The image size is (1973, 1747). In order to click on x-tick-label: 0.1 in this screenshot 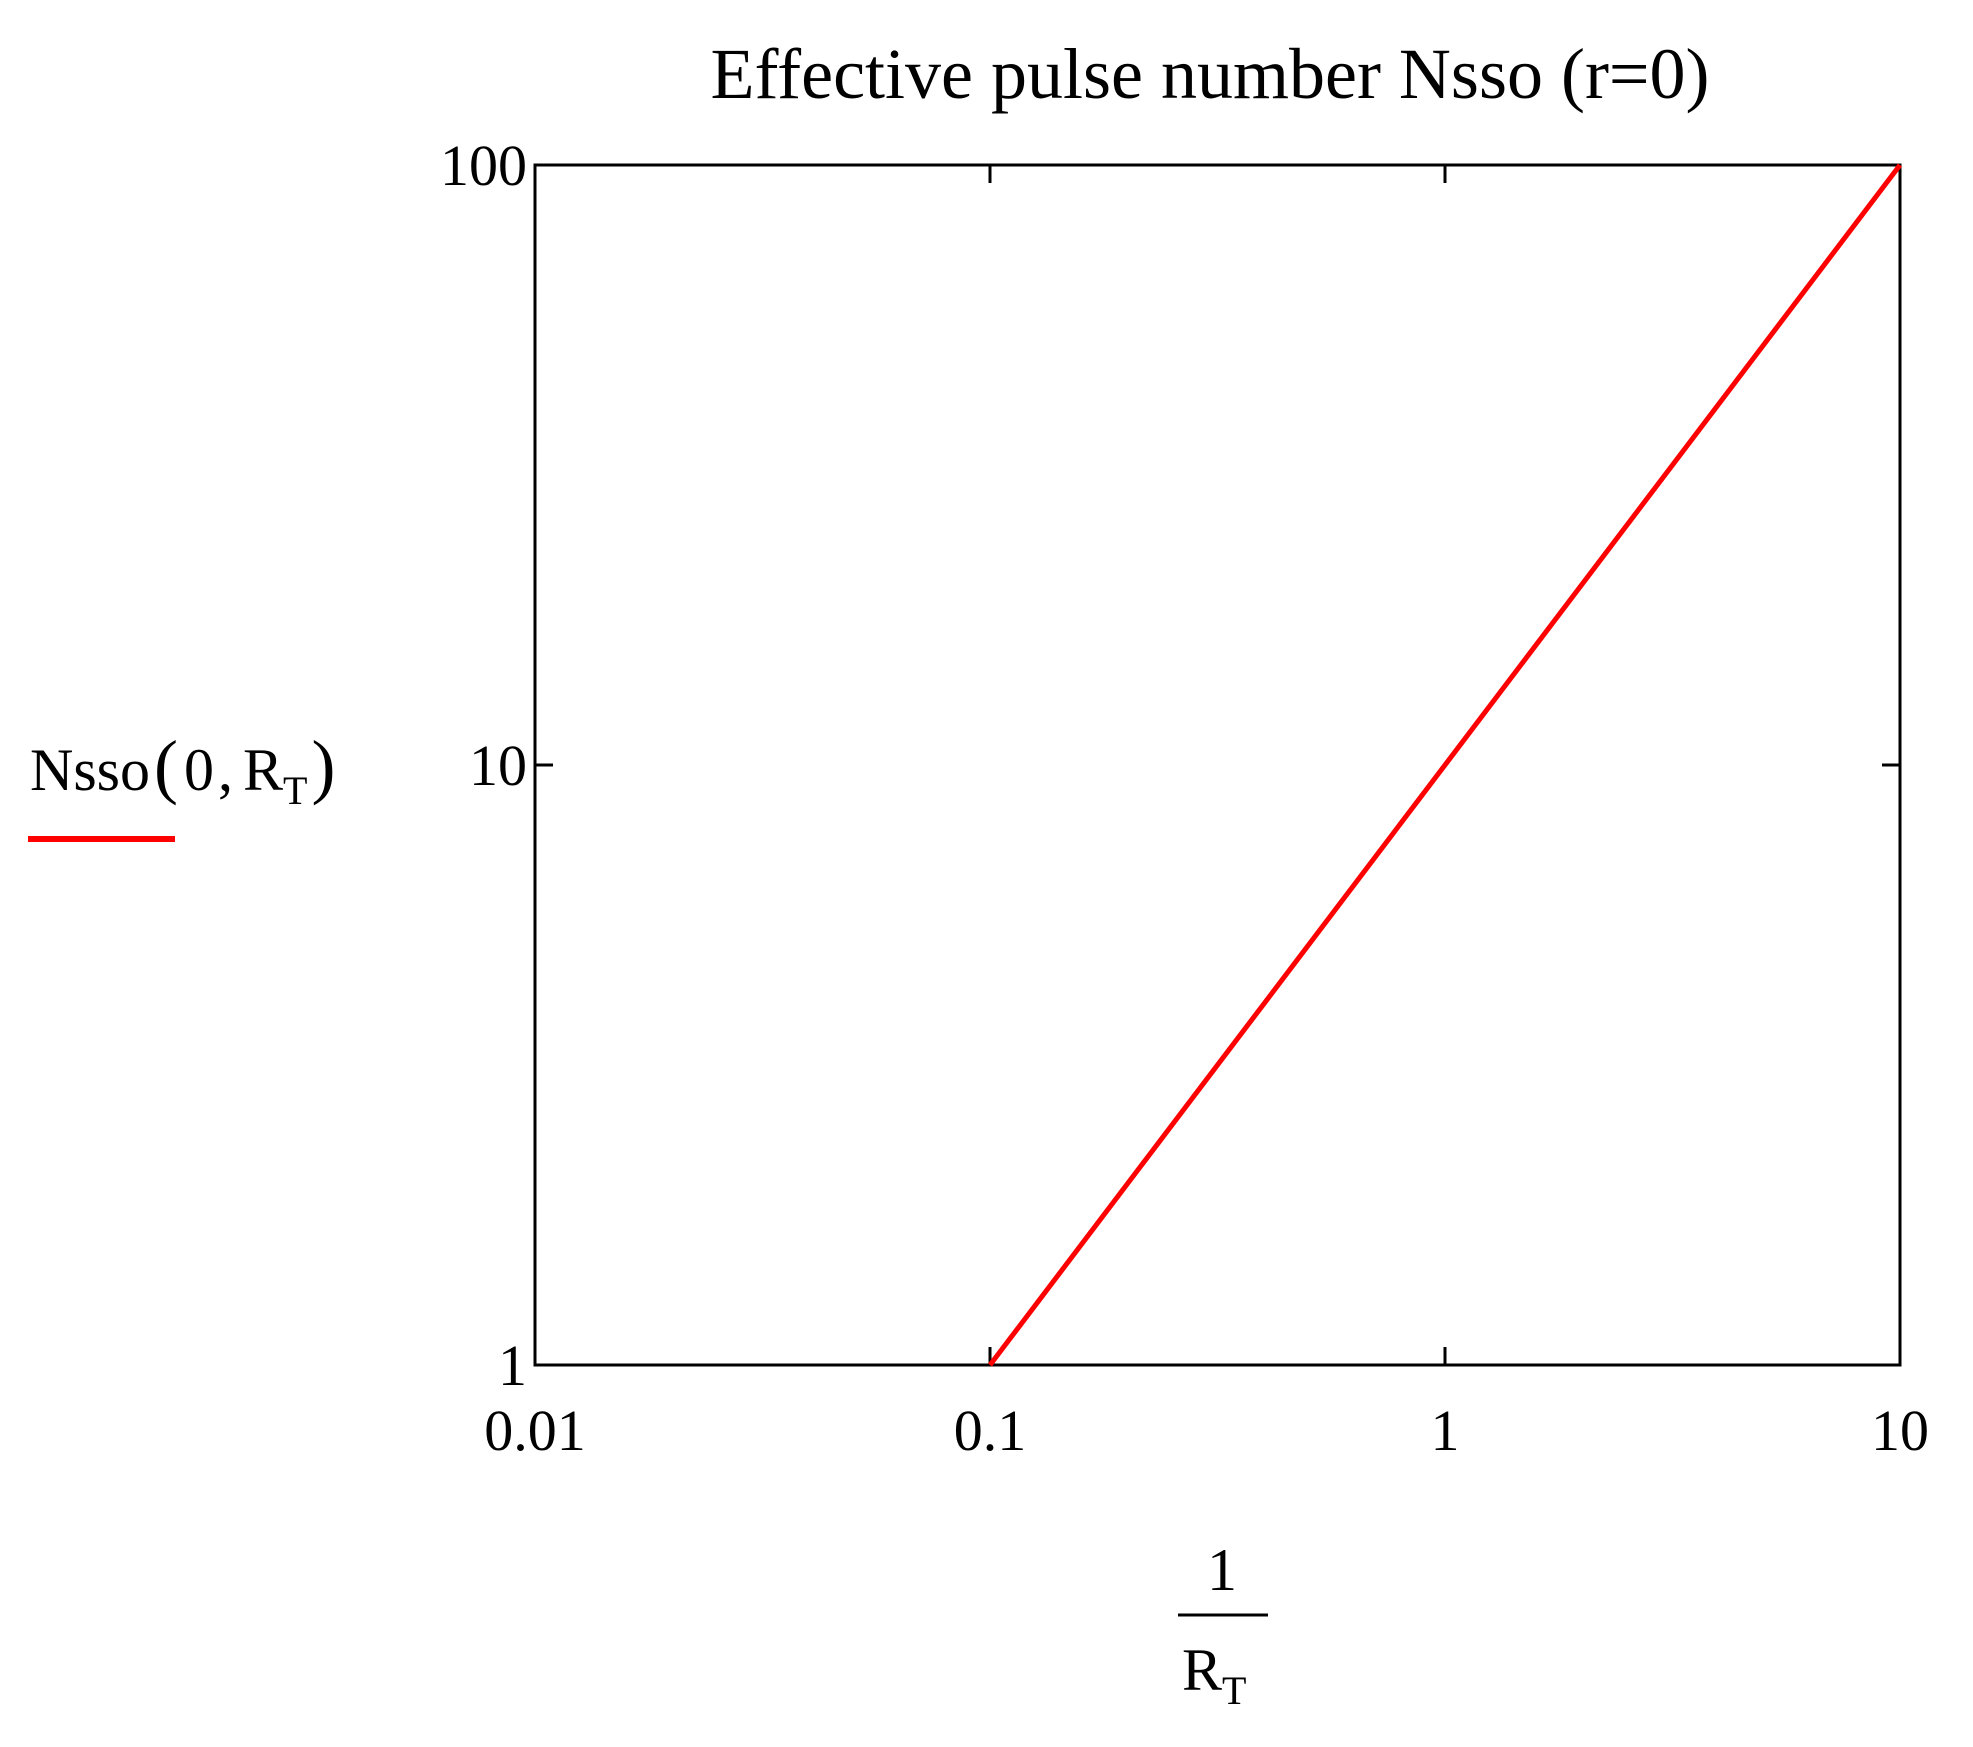, I will do `click(990, 1430)`.